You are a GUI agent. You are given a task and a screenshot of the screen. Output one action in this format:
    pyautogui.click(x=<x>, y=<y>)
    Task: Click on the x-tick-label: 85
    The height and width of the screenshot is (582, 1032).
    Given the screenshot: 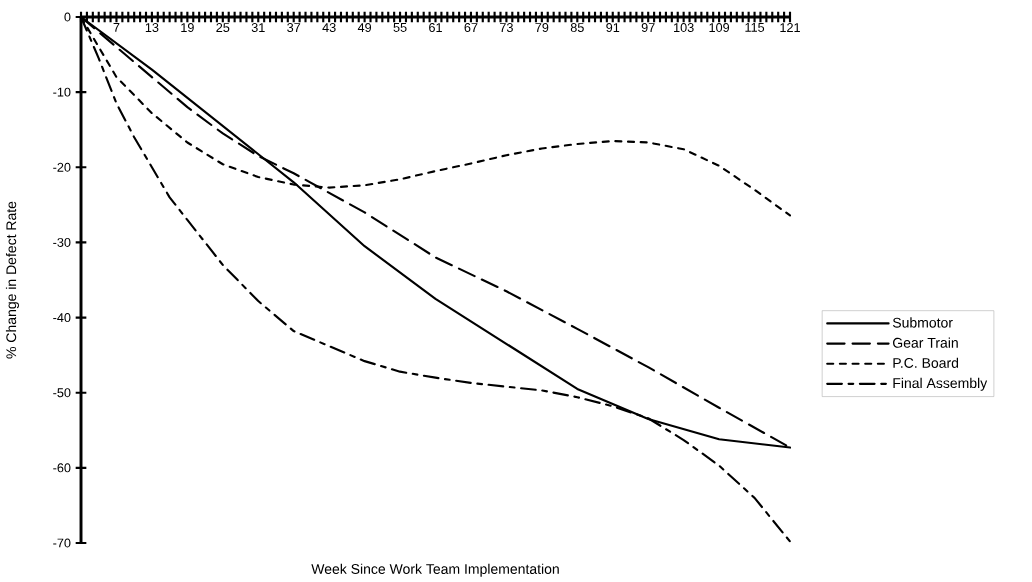 What is the action you would take?
    pyautogui.click(x=577, y=28)
    